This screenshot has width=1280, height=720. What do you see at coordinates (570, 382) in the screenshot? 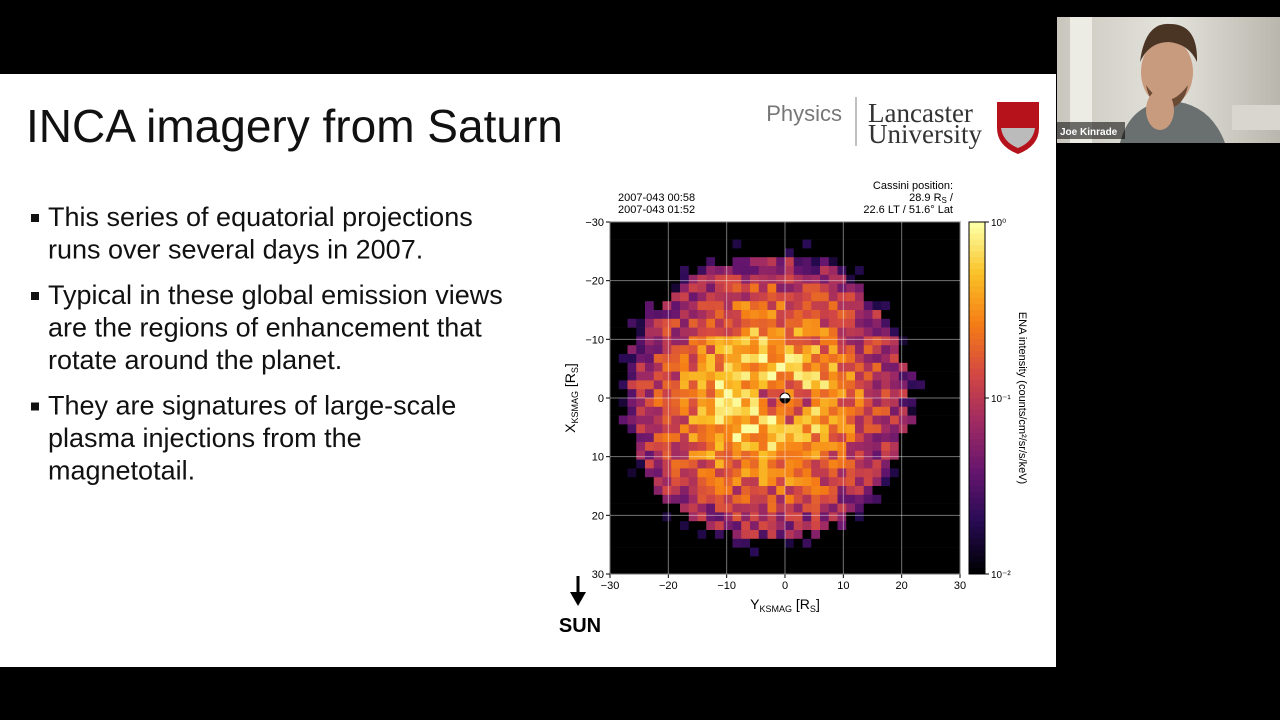
I see `label-part: [R` at bounding box center [570, 382].